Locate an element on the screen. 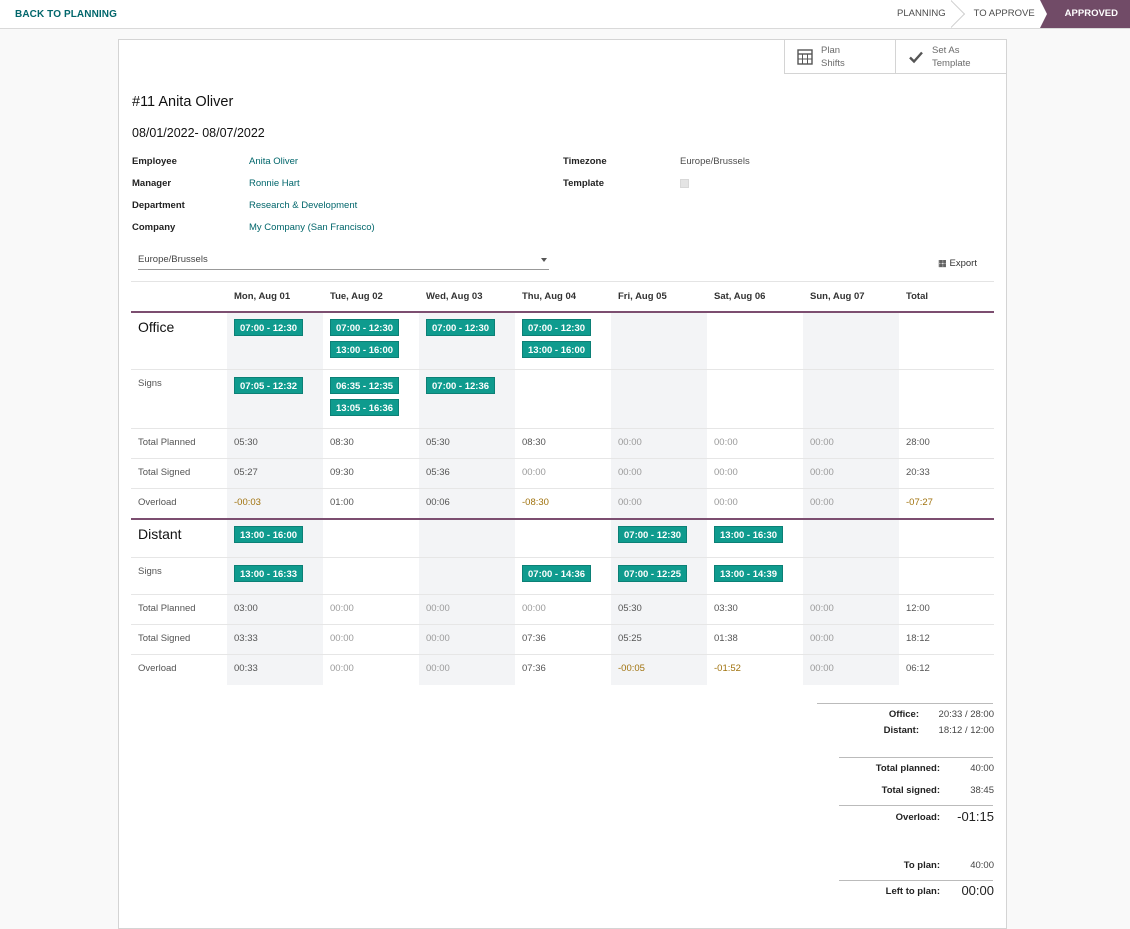  cell-value: 00:06 is located at coordinates (438, 502).